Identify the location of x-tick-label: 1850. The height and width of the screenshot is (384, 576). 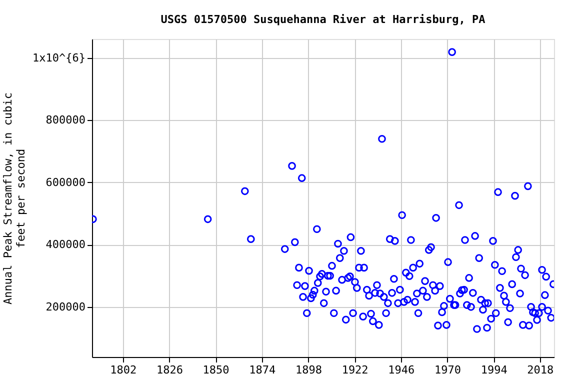
(216, 370).